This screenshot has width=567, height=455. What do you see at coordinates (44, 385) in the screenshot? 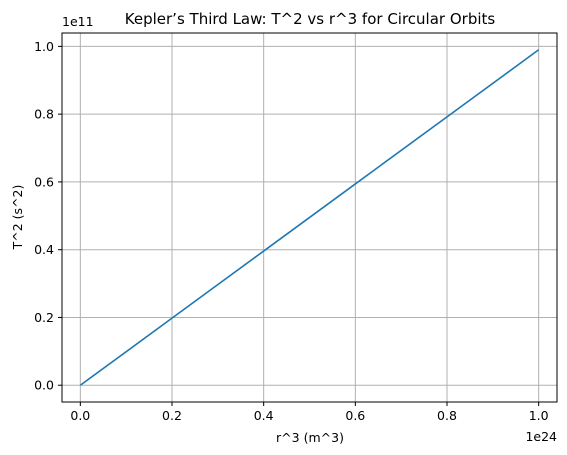
I see `y-tick-label: 0.0` at bounding box center [44, 385].